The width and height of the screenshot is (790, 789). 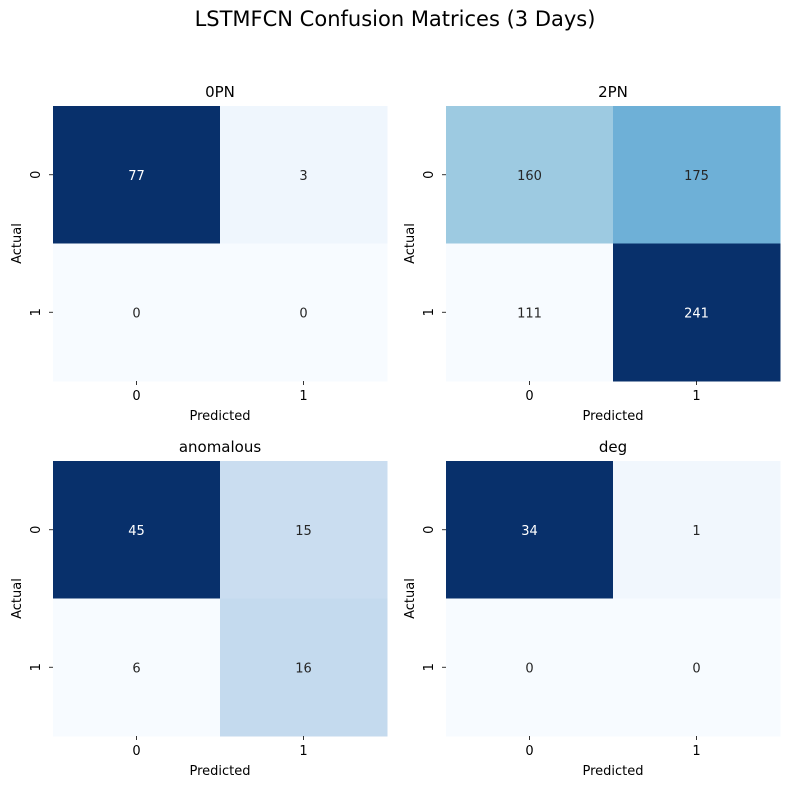 What do you see at coordinates (220, 447) in the screenshot?
I see `panel-title: anomalous` at bounding box center [220, 447].